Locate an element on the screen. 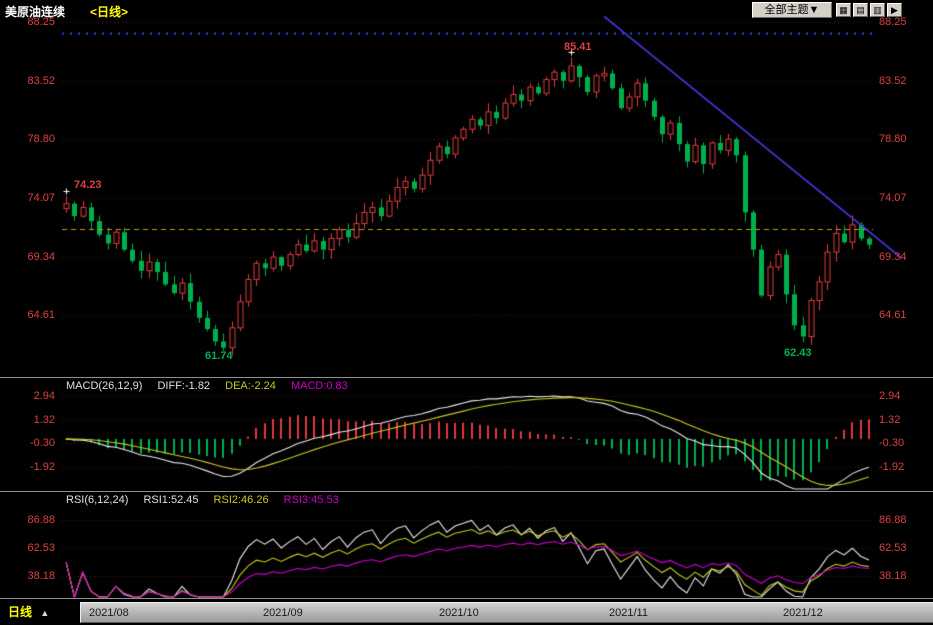 The width and height of the screenshot is (933, 625). time-axis-strip: 2021/08 2021/09 2021/10 2021/11 2021/12 is located at coordinates (506, 612).